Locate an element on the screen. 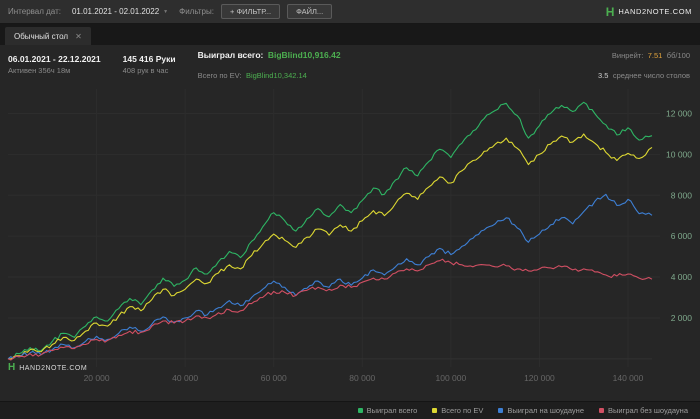  x-axis-tick-label: 120 000 is located at coordinates (539, 378).